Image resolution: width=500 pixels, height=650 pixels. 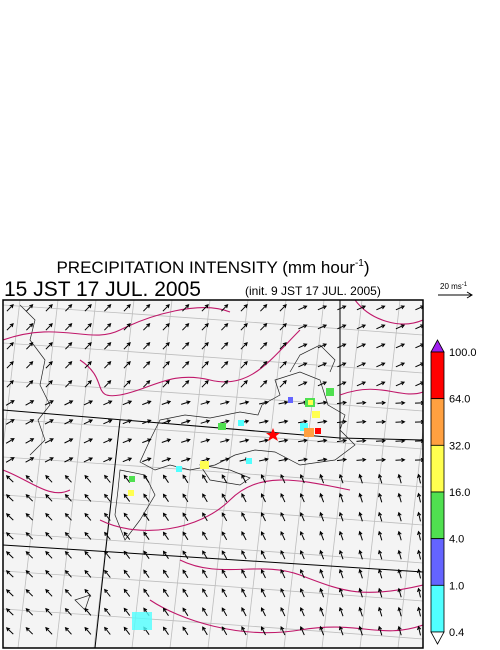 What do you see at coordinates (459, 493) in the screenshot?
I see `colorbar-label: 16.0` at bounding box center [459, 493].